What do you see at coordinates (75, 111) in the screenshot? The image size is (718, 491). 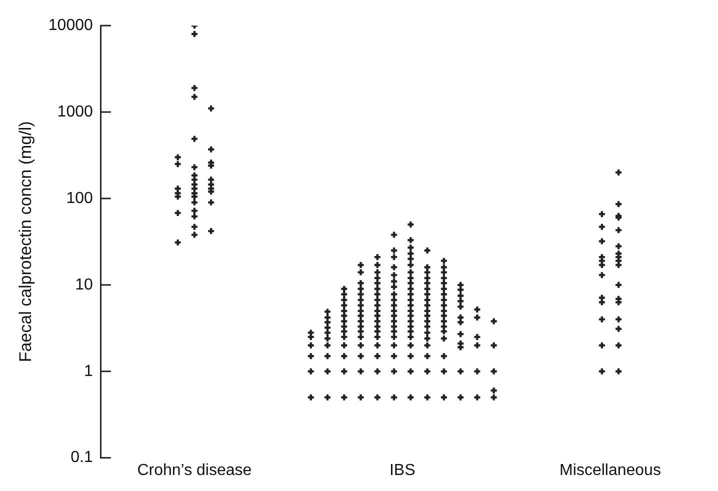 I see `y-tick-label: 1000` at bounding box center [75, 111].